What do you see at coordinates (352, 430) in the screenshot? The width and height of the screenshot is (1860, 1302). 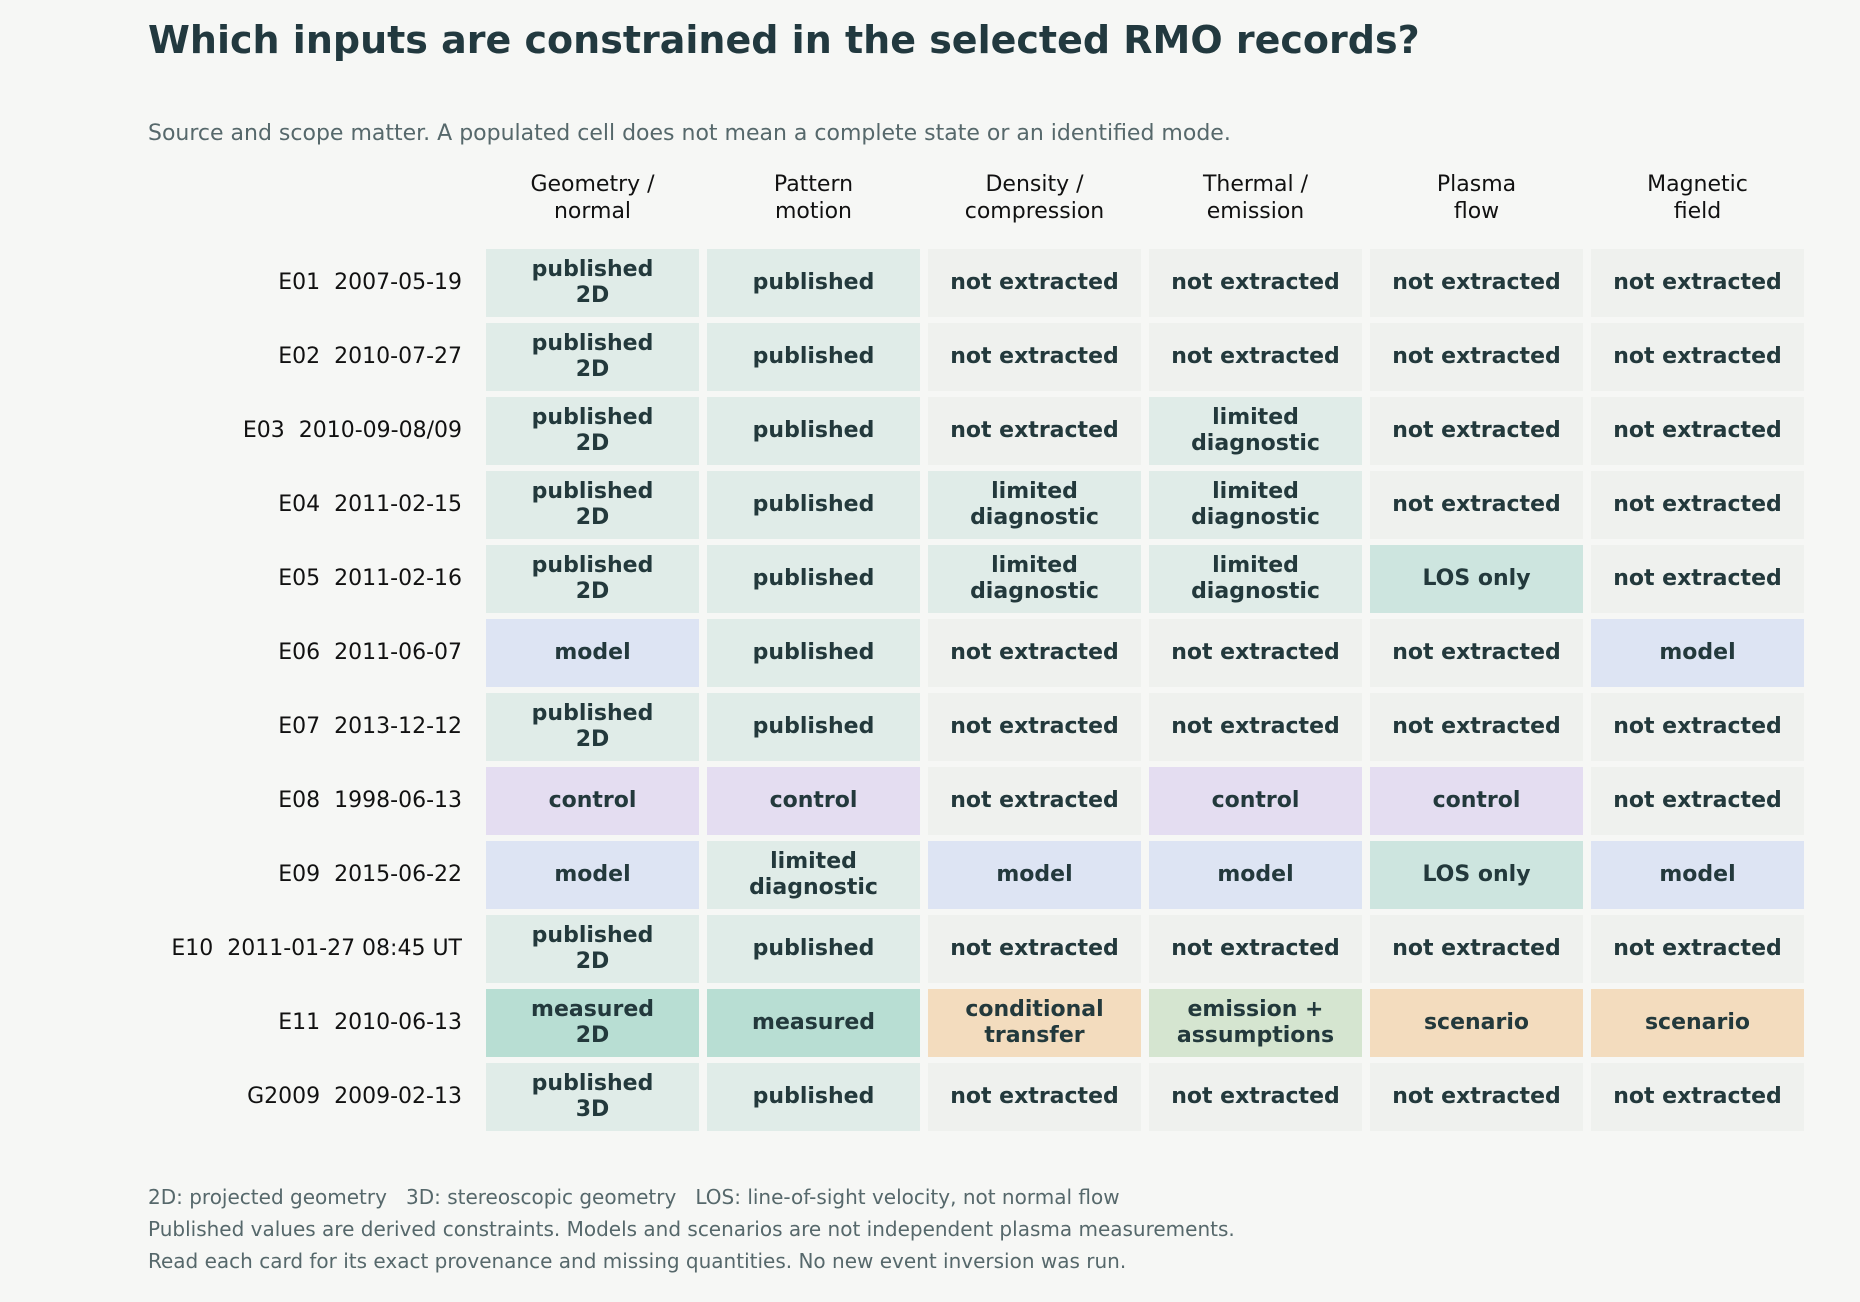 I see `row-label: E03 2010-09-08/09` at bounding box center [352, 430].